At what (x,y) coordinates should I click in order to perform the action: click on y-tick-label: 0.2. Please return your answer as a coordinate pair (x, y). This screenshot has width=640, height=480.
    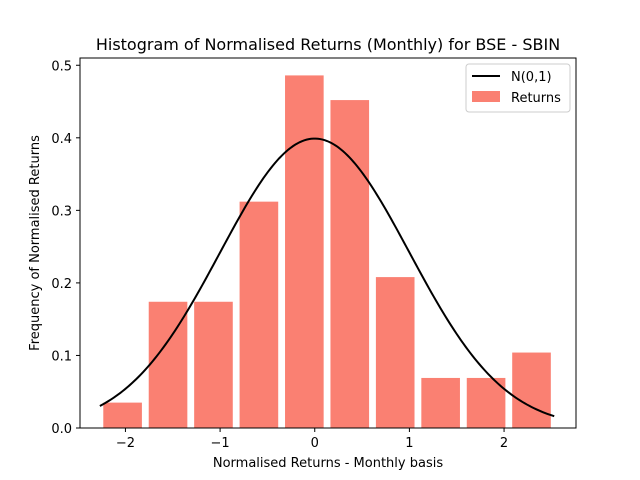
    Looking at the image, I should click on (61, 284).